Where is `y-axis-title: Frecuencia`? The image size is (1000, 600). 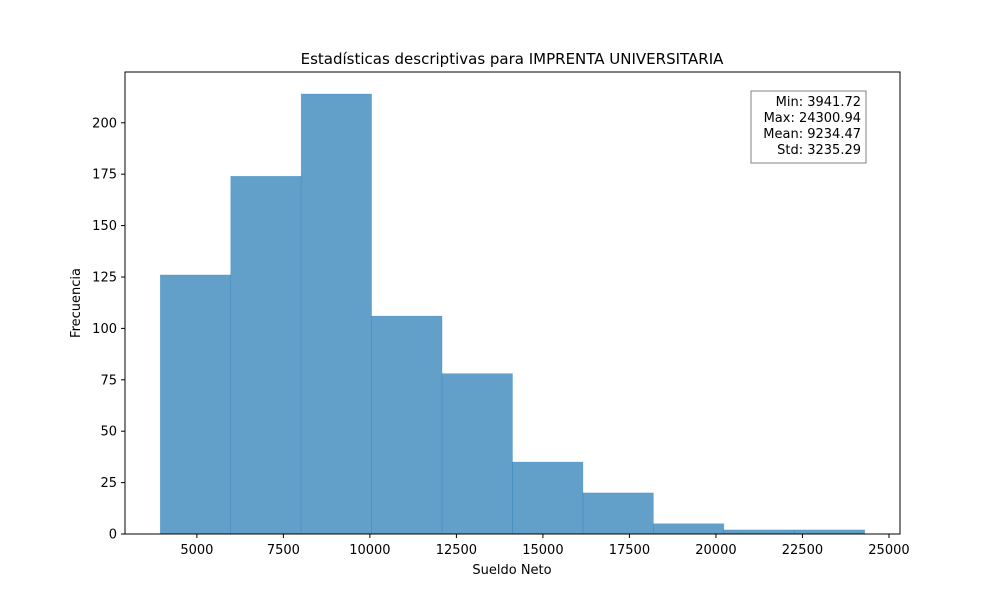 y-axis-title: Frecuencia is located at coordinates (76, 303).